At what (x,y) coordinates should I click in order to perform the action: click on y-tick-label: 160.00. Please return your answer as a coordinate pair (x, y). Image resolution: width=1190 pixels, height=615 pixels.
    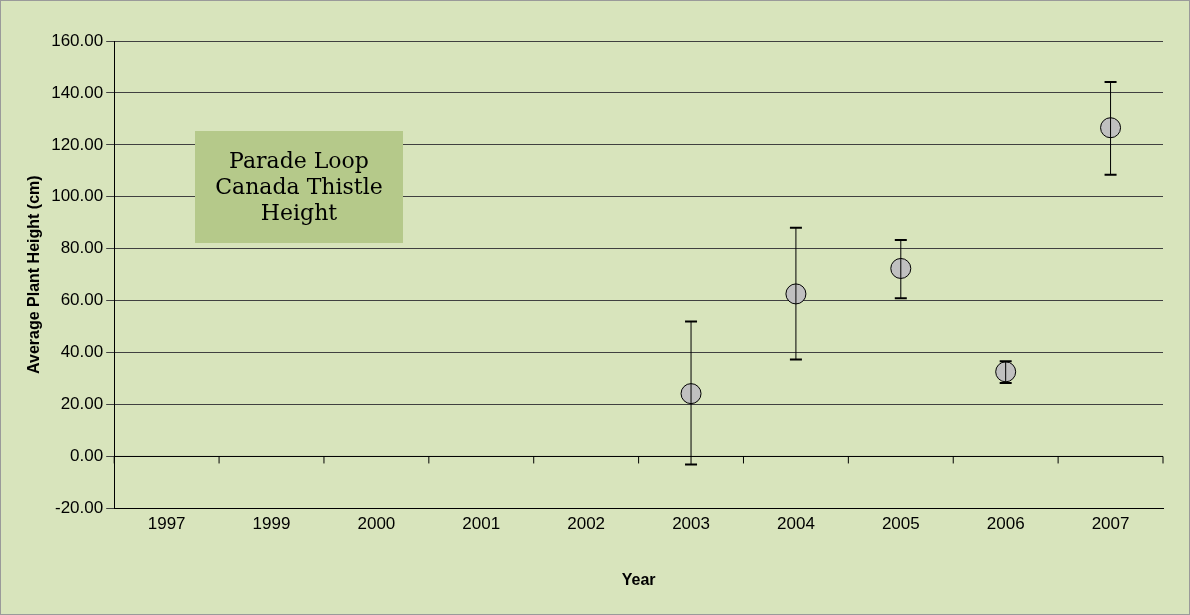
    Looking at the image, I should click on (77, 40).